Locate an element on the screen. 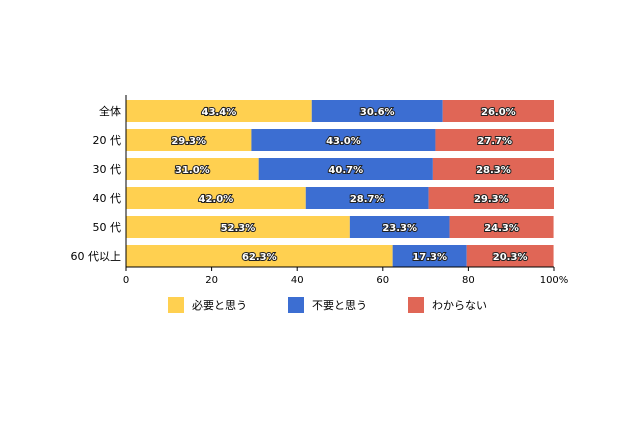 The width and height of the screenshot is (640, 426). legend-swatch-unknown is located at coordinates (416, 305).